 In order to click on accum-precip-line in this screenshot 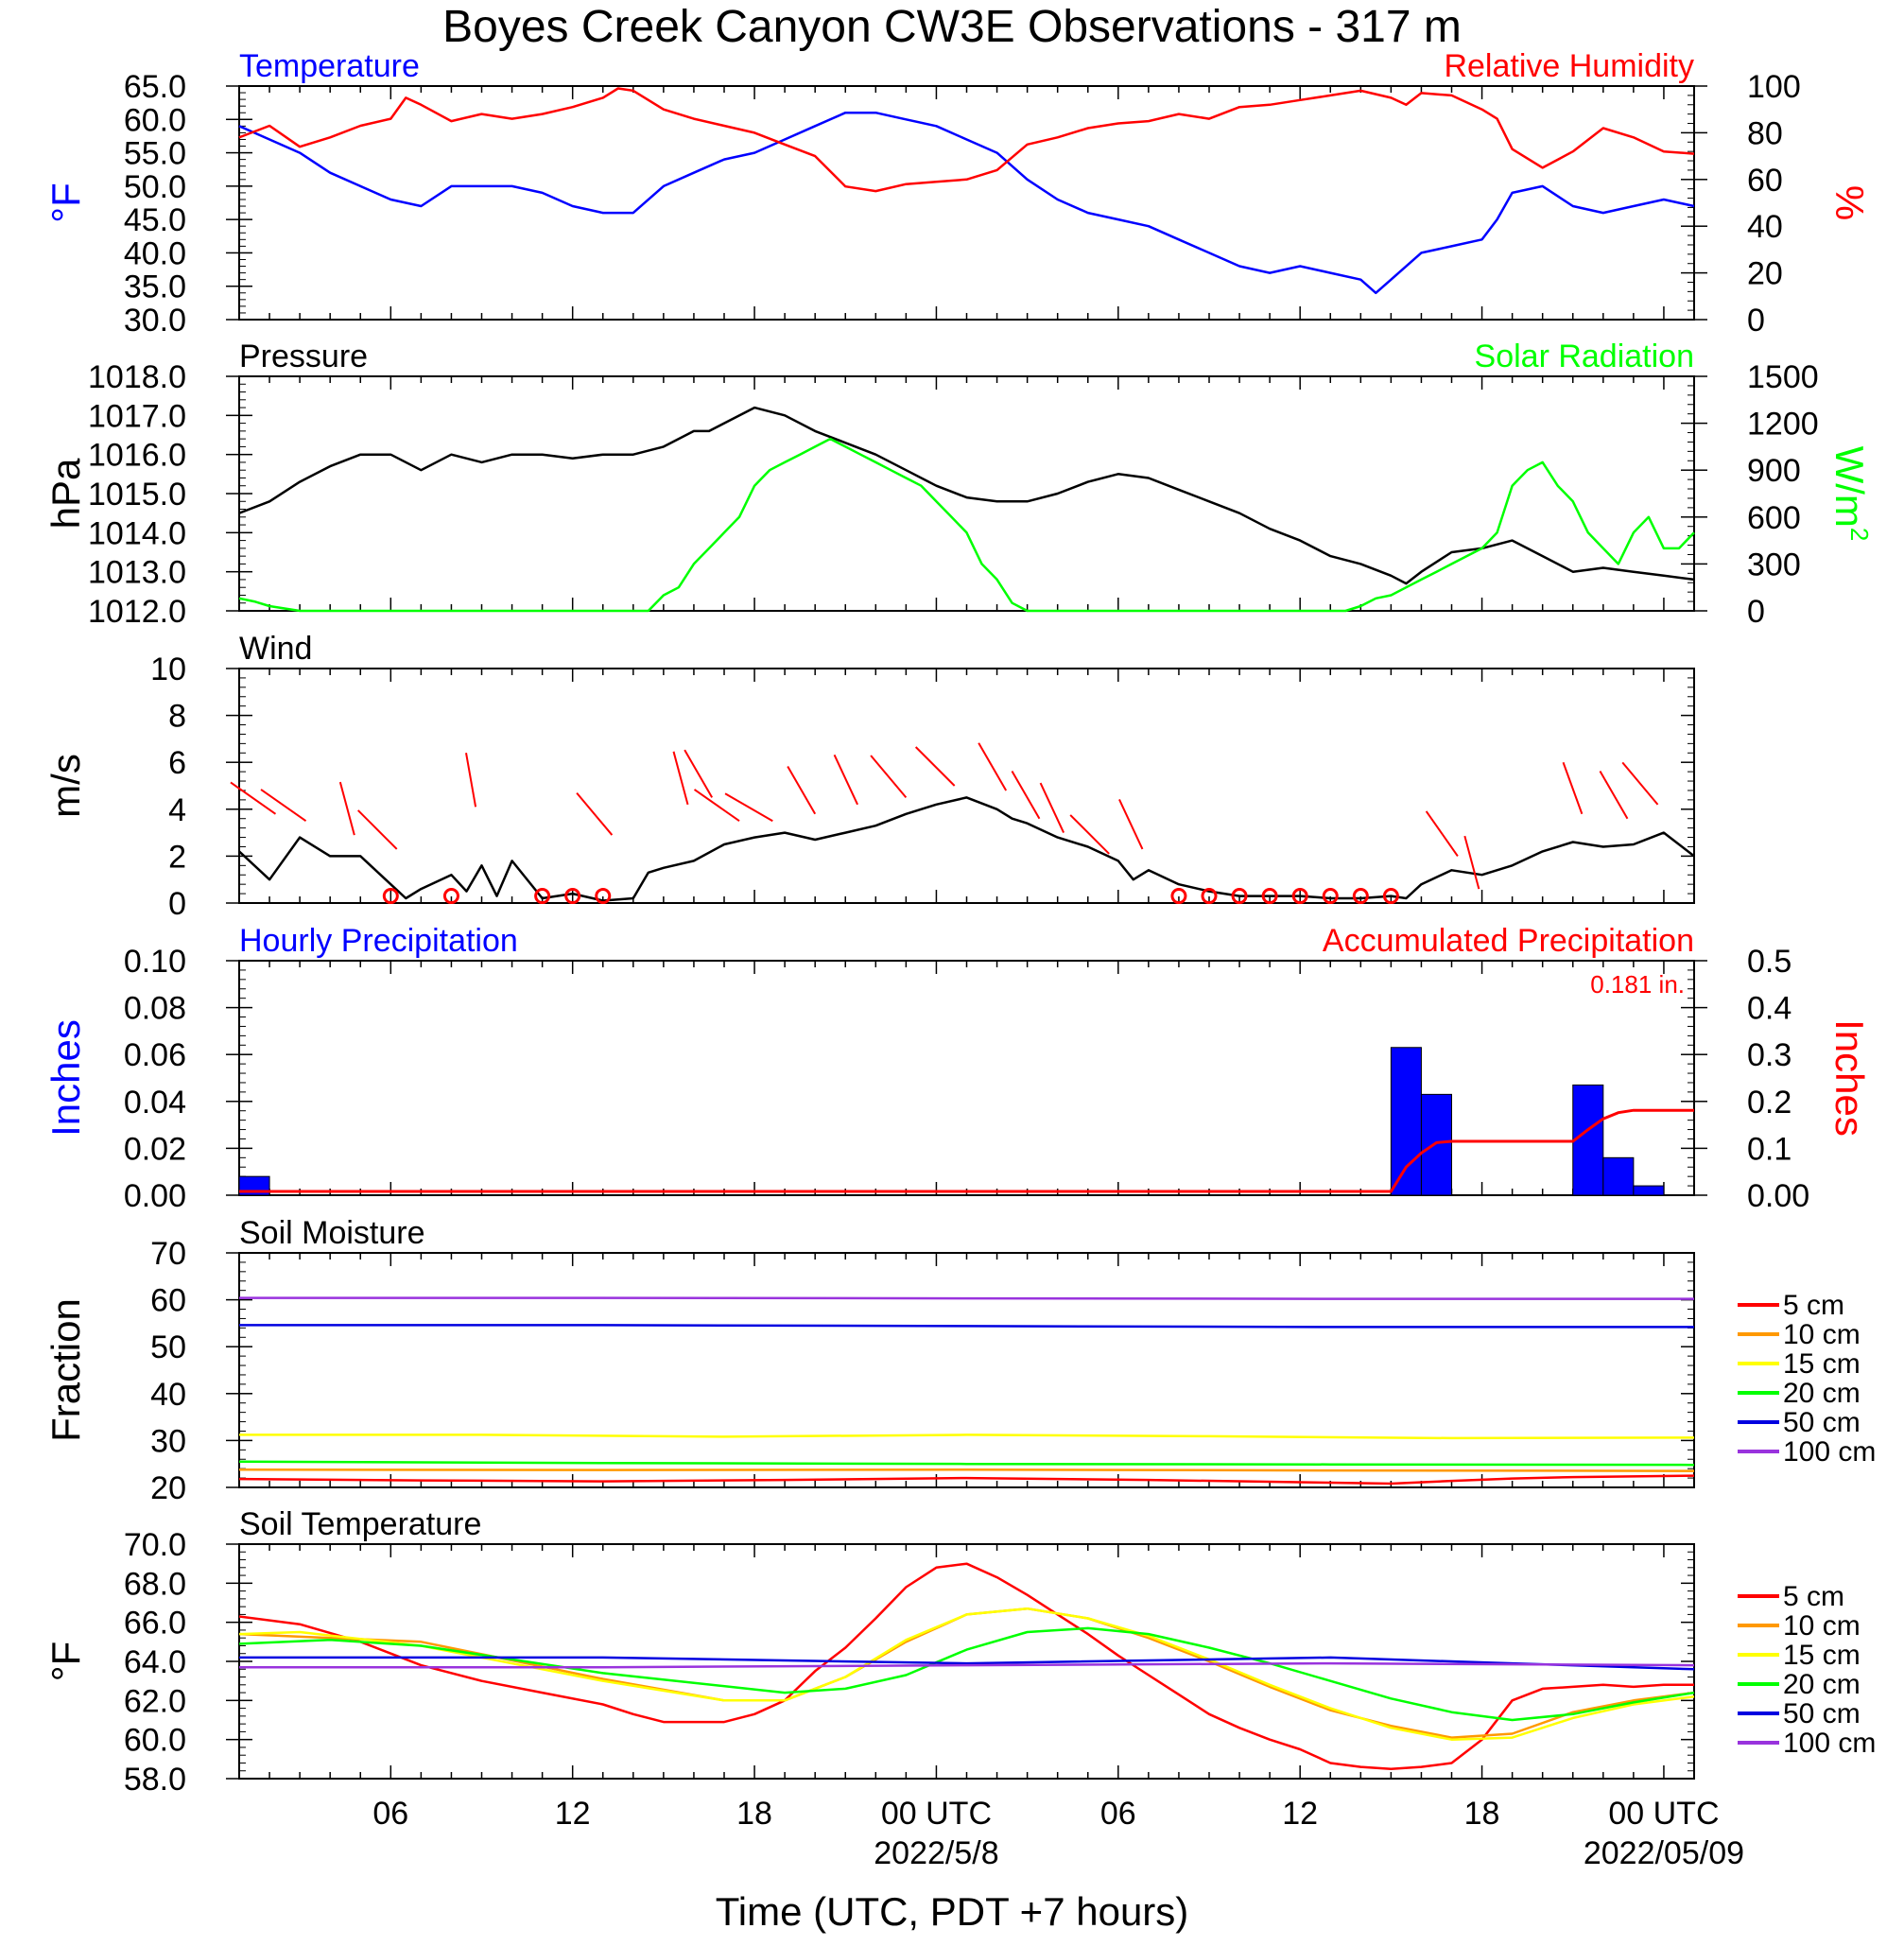, I will do `click(966, 1151)`.